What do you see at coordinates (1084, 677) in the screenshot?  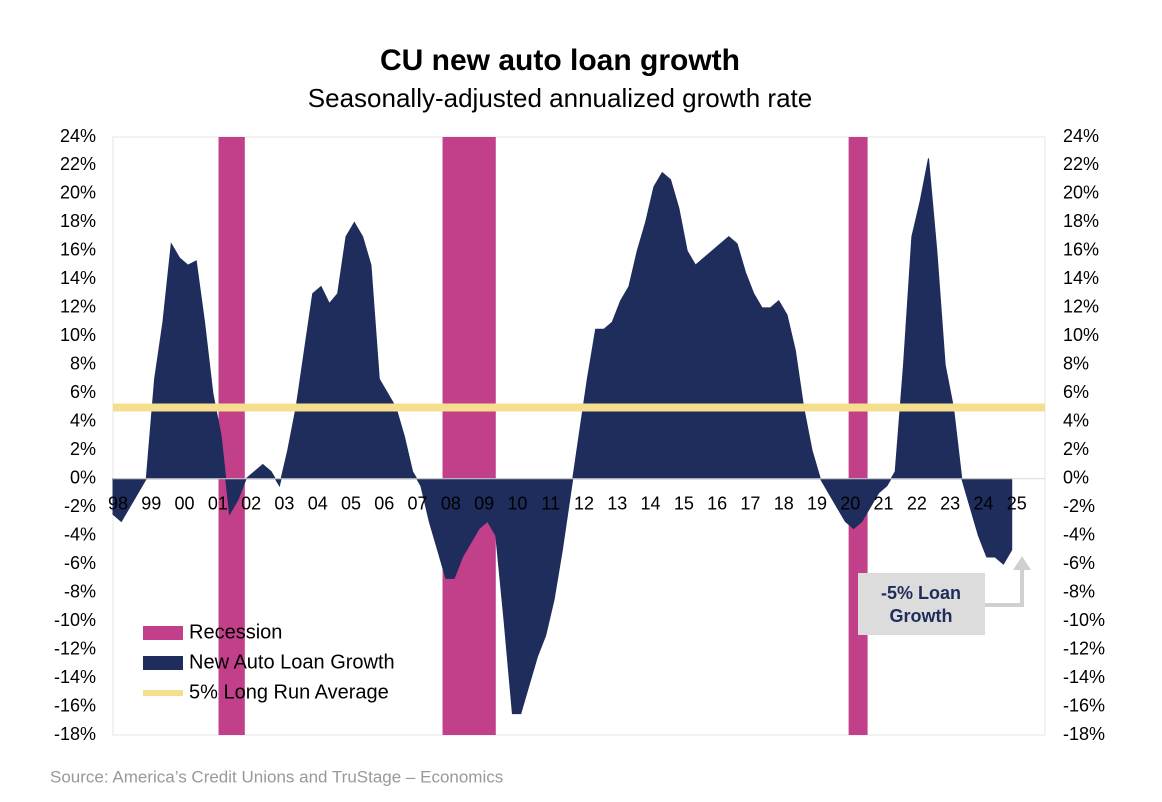 I see `y2-tick-label: -14%` at bounding box center [1084, 677].